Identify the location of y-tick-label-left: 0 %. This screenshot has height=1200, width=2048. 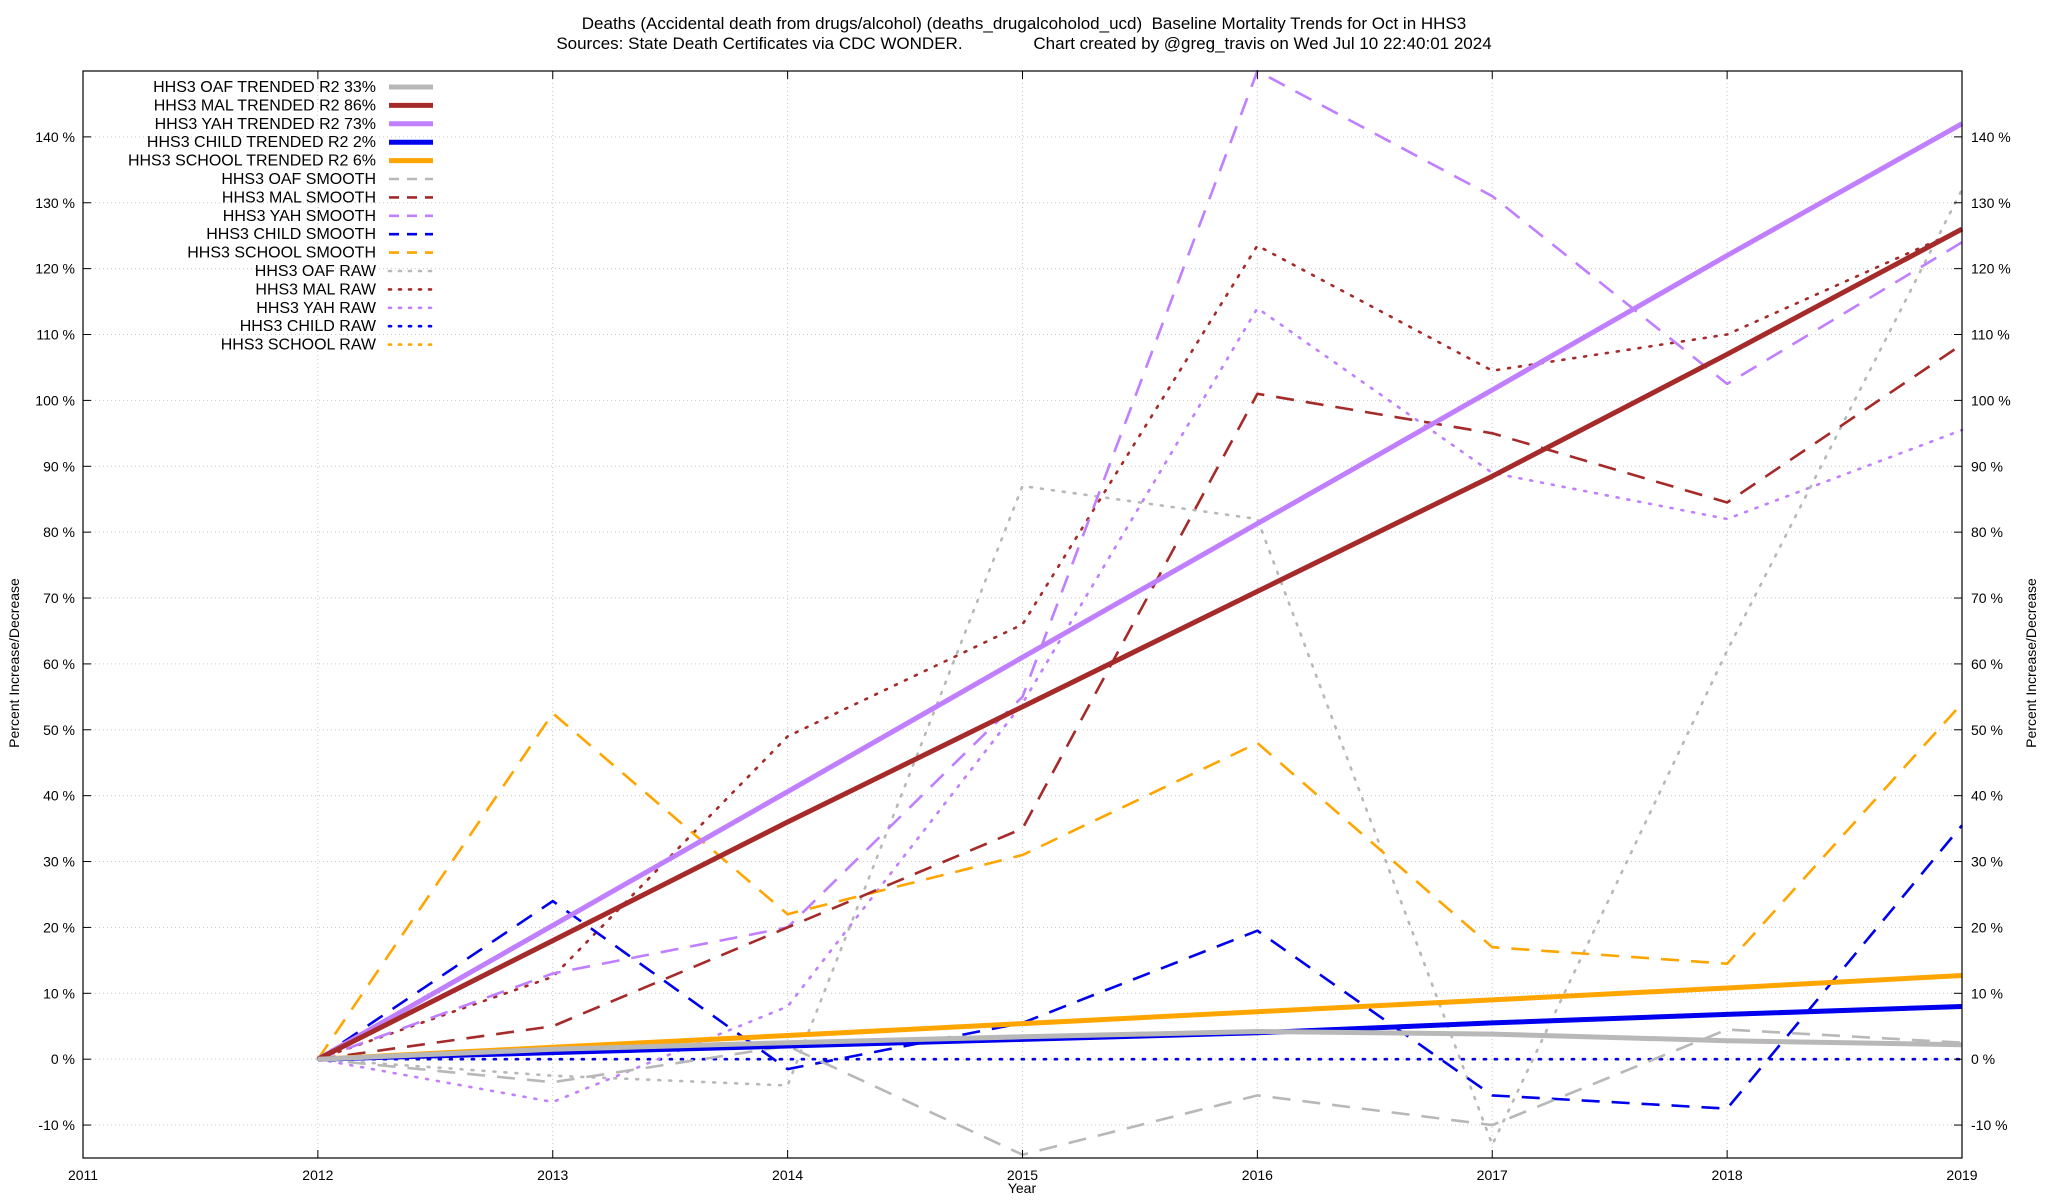
(63, 1059).